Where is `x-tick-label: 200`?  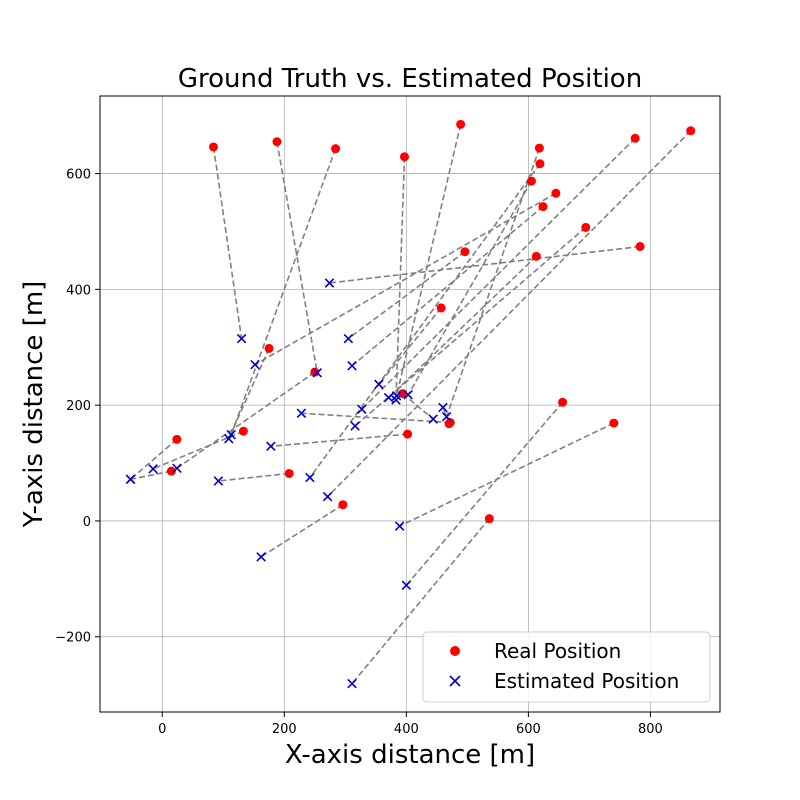
x-tick-label: 200 is located at coordinates (284, 729).